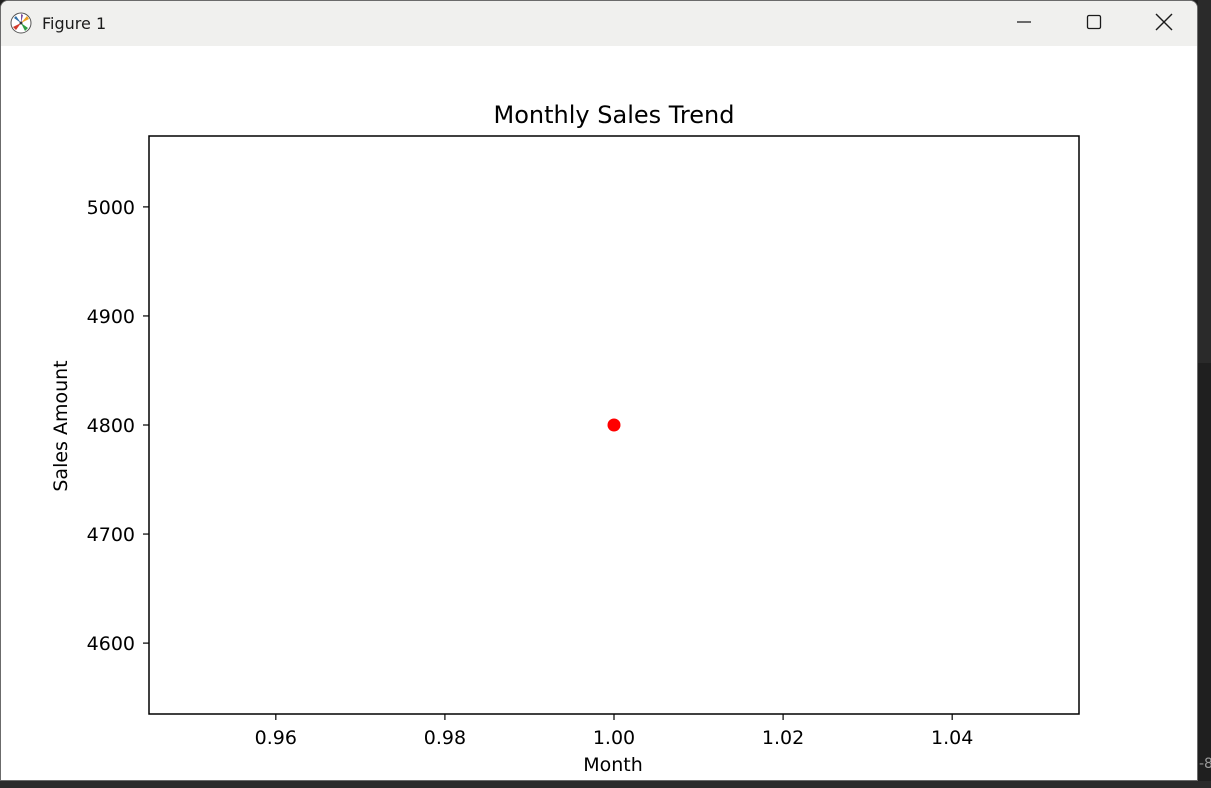 Image resolution: width=1211 pixels, height=788 pixels. I want to click on minimize-icon, so click(1024, 24).